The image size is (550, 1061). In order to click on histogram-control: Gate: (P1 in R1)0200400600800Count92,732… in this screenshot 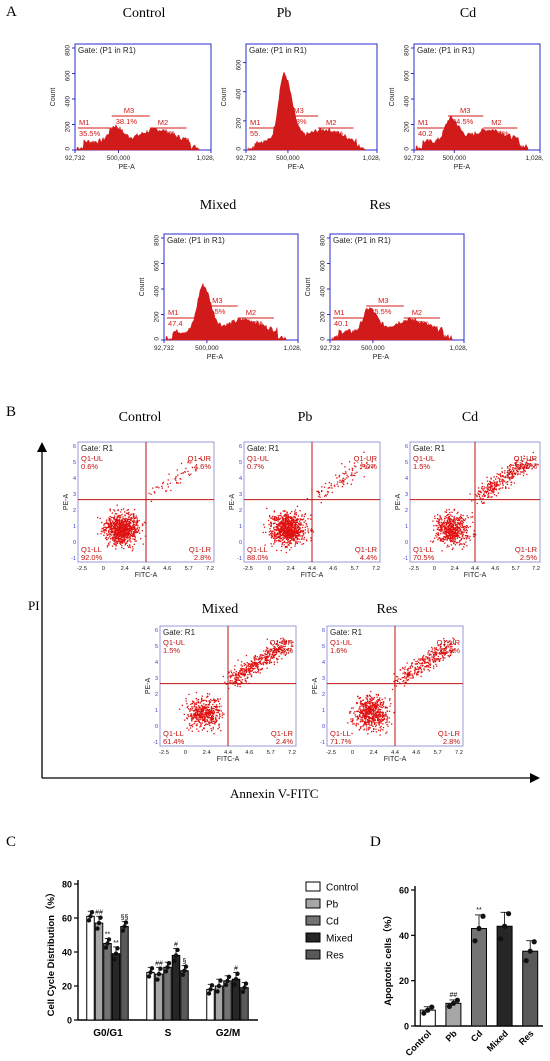, I will do `click(132, 107)`.